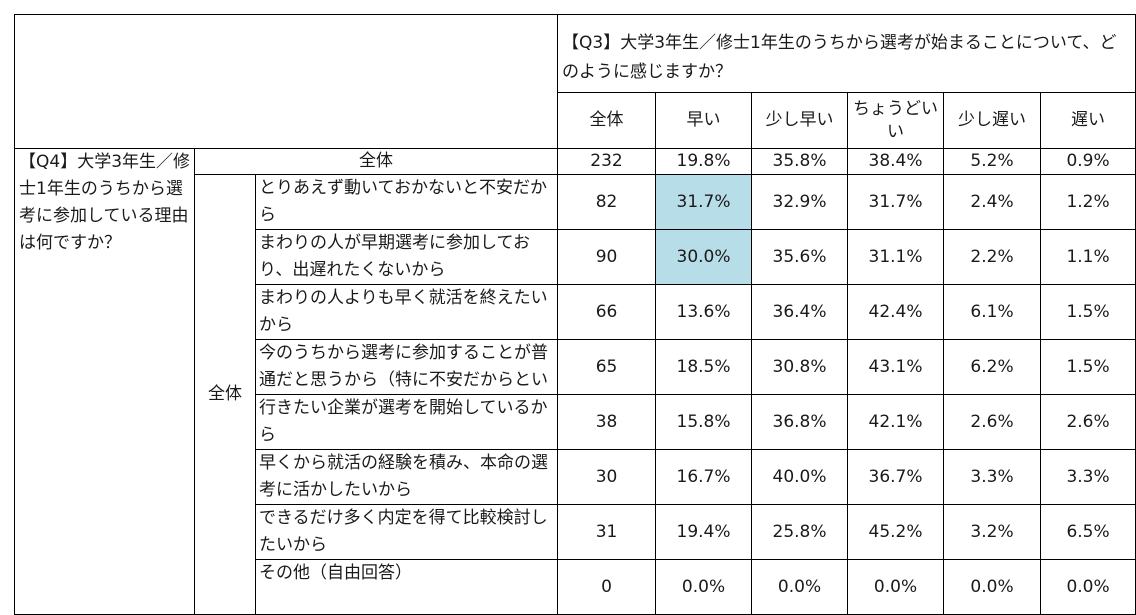 This screenshot has width=1136, height=615. I want to click on column-header-late: 遅い, so click(1088, 120).